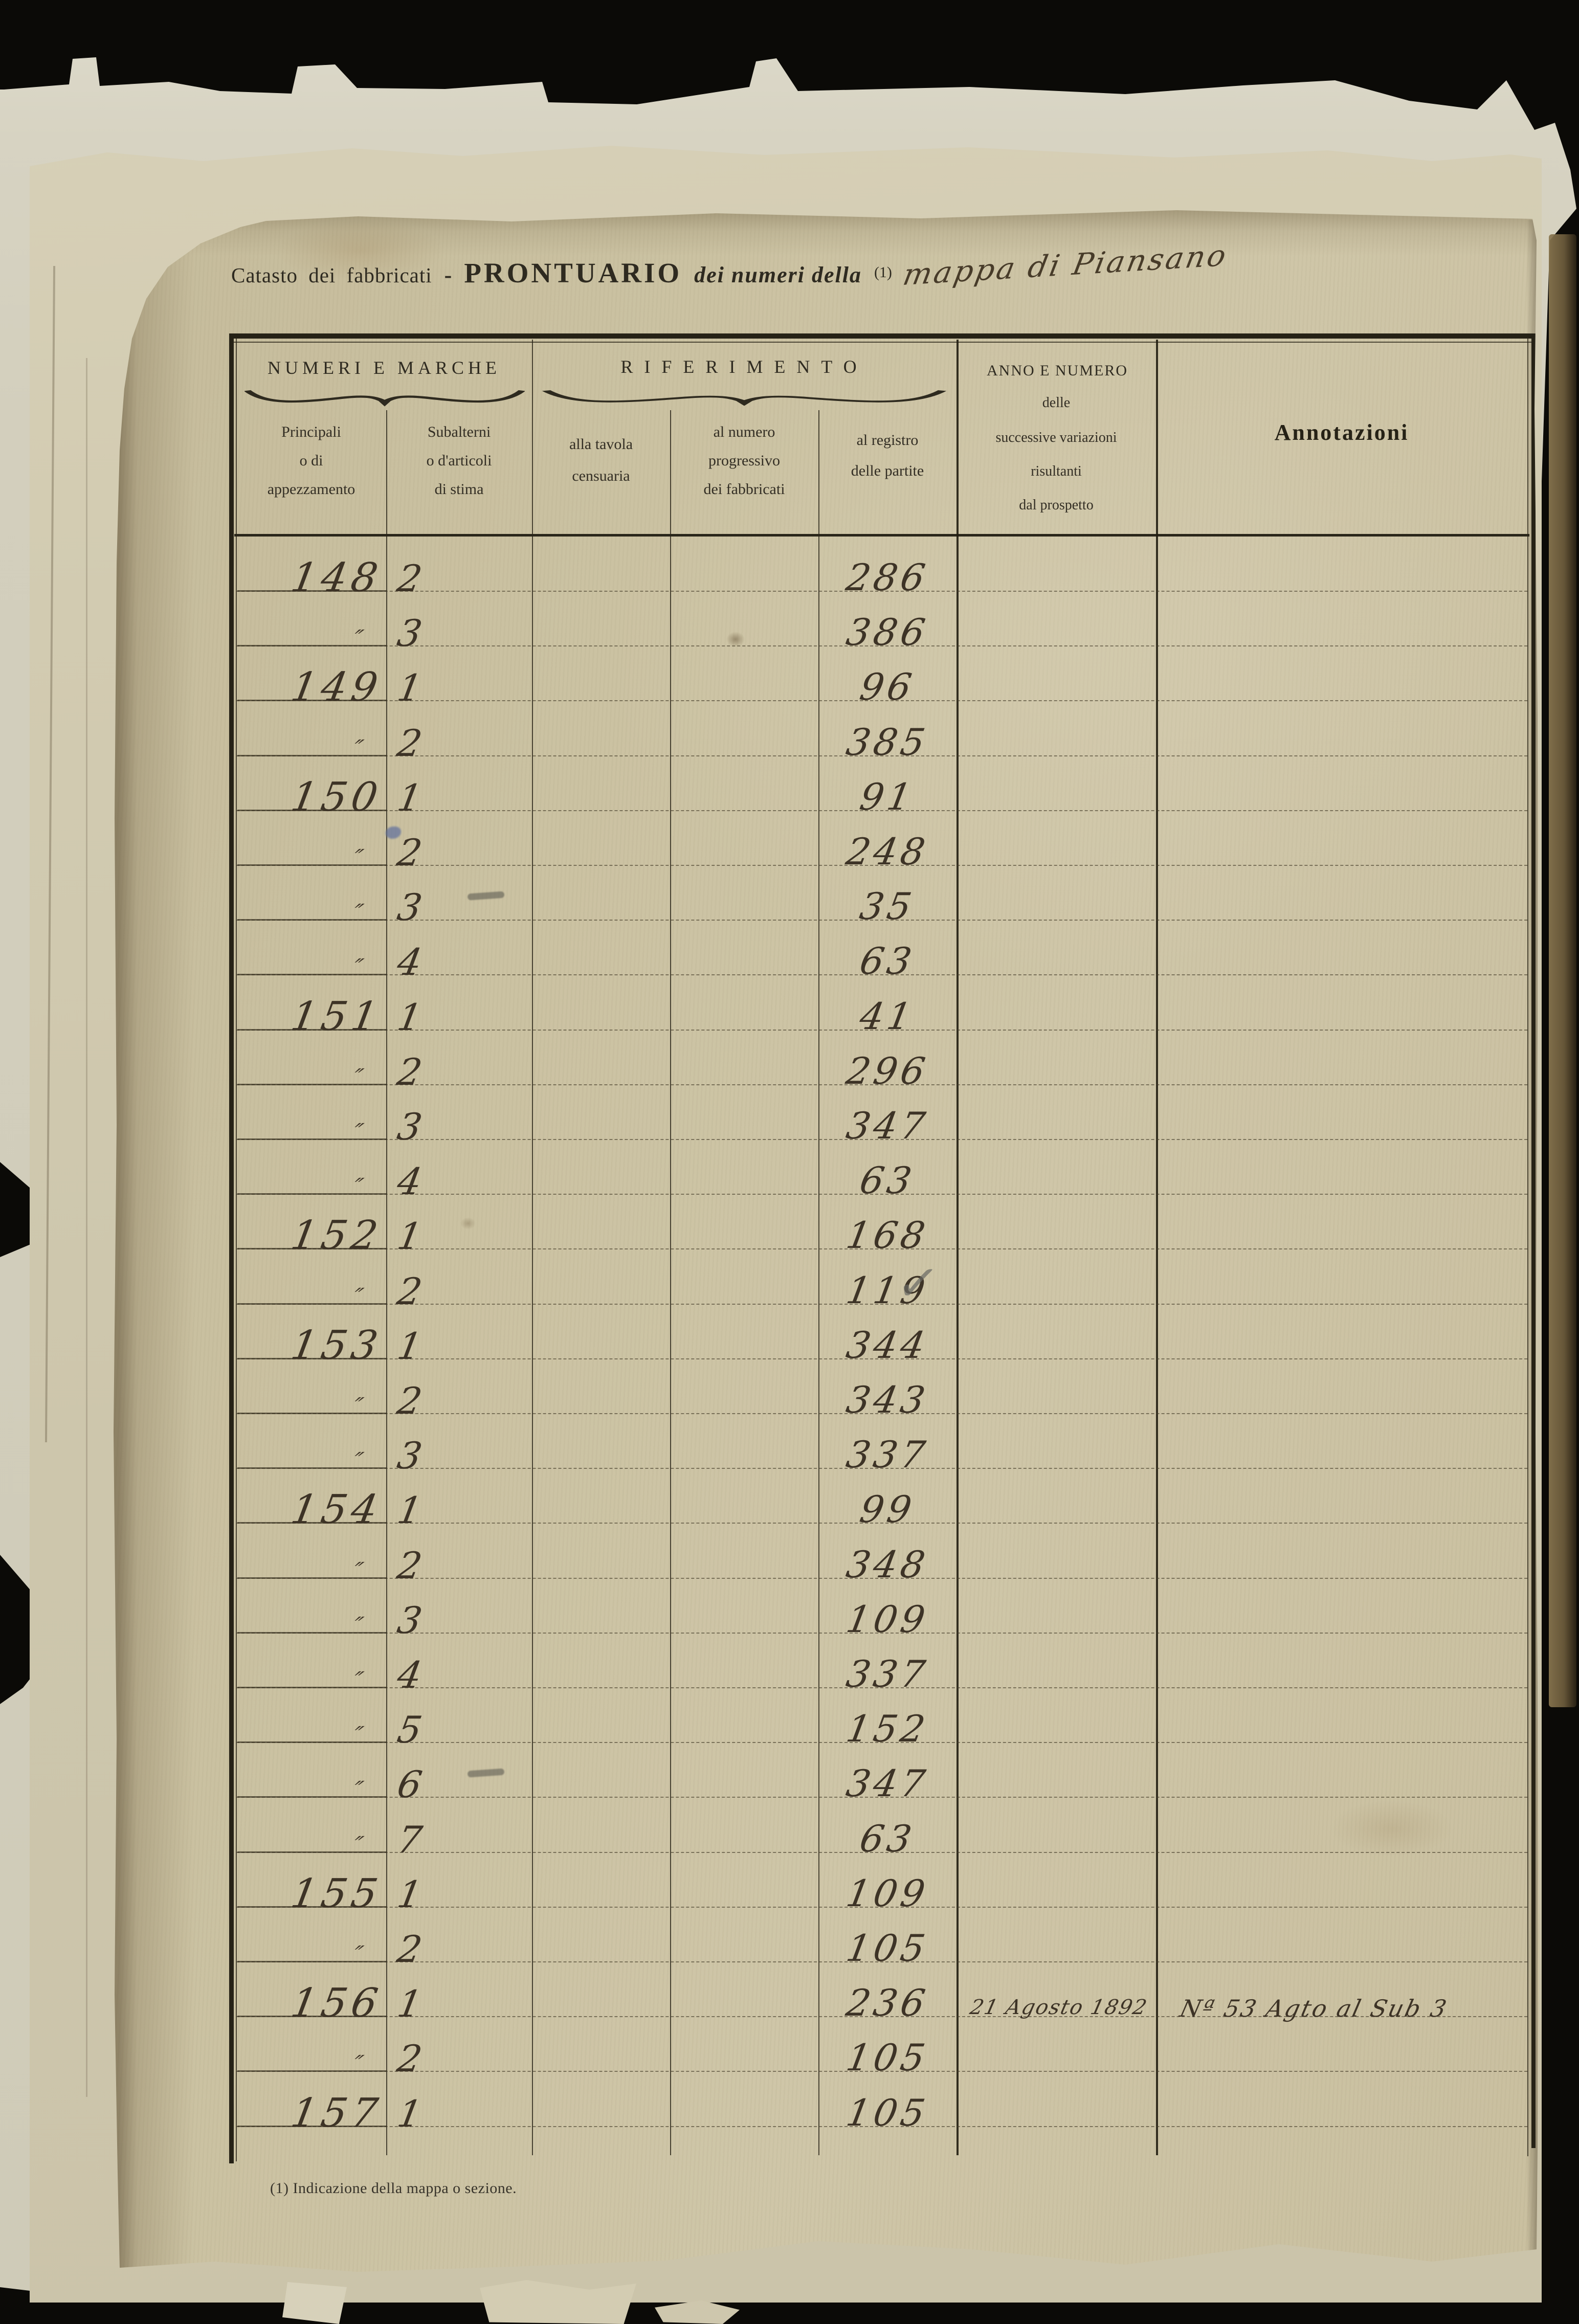 This screenshot has height=2324, width=1579. I want to click on col-header-principali: o di, so click(311, 460).